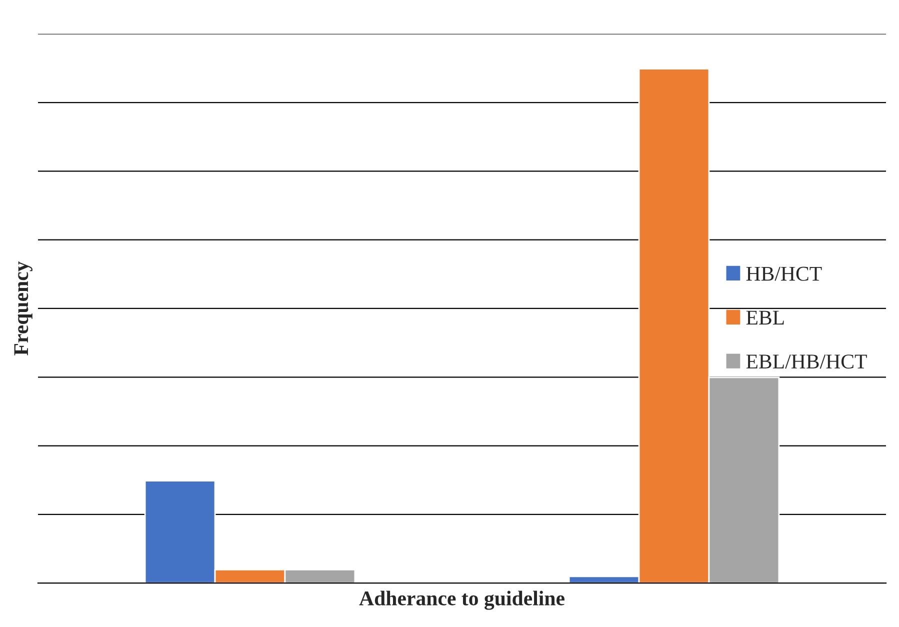 The width and height of the screenshot is (899, 627). What do you see at coordinates (765, 317) in the screenshot?
I see `legend-label: EBL` at bounding box center [765, 317].